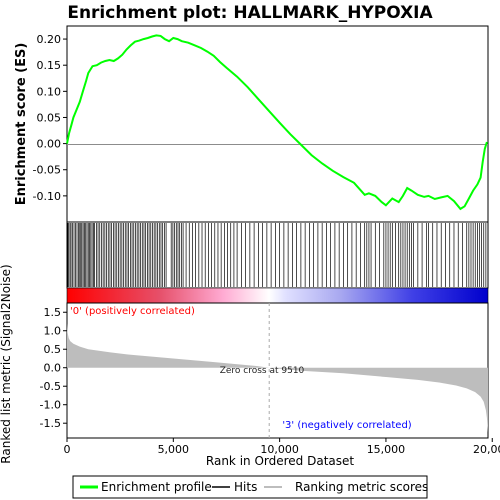 The height and width of the screenshot is (500, 500). What do you see at coordinates (53, 349) in the screenshot?
I see `metric-y-tick-label: 0.5` at bounding box center [53, 349].